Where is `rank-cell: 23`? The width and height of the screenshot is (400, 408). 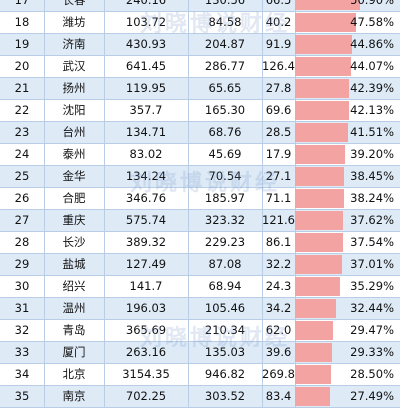 rank-cell: 23 is located at coordinates (22, 132).